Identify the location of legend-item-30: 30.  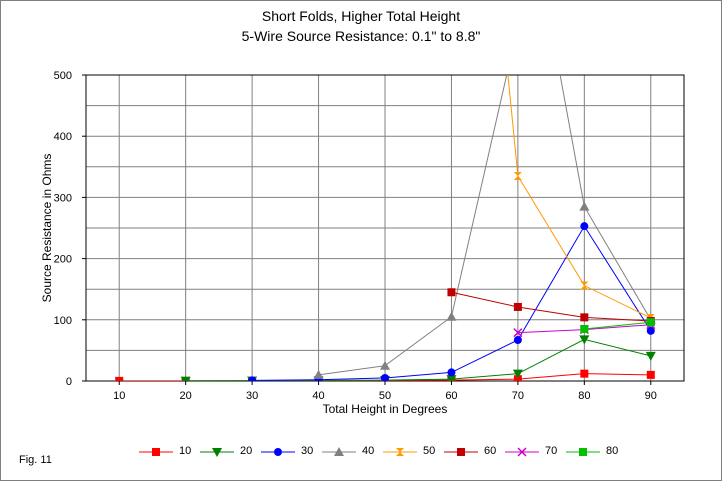
(290, 452).